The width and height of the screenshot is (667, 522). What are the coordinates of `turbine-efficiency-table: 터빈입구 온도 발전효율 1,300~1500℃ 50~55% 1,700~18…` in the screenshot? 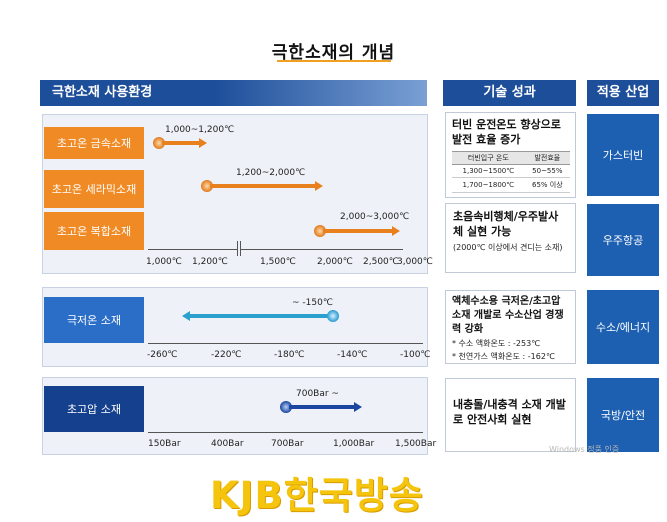 It's located at (511, 172).